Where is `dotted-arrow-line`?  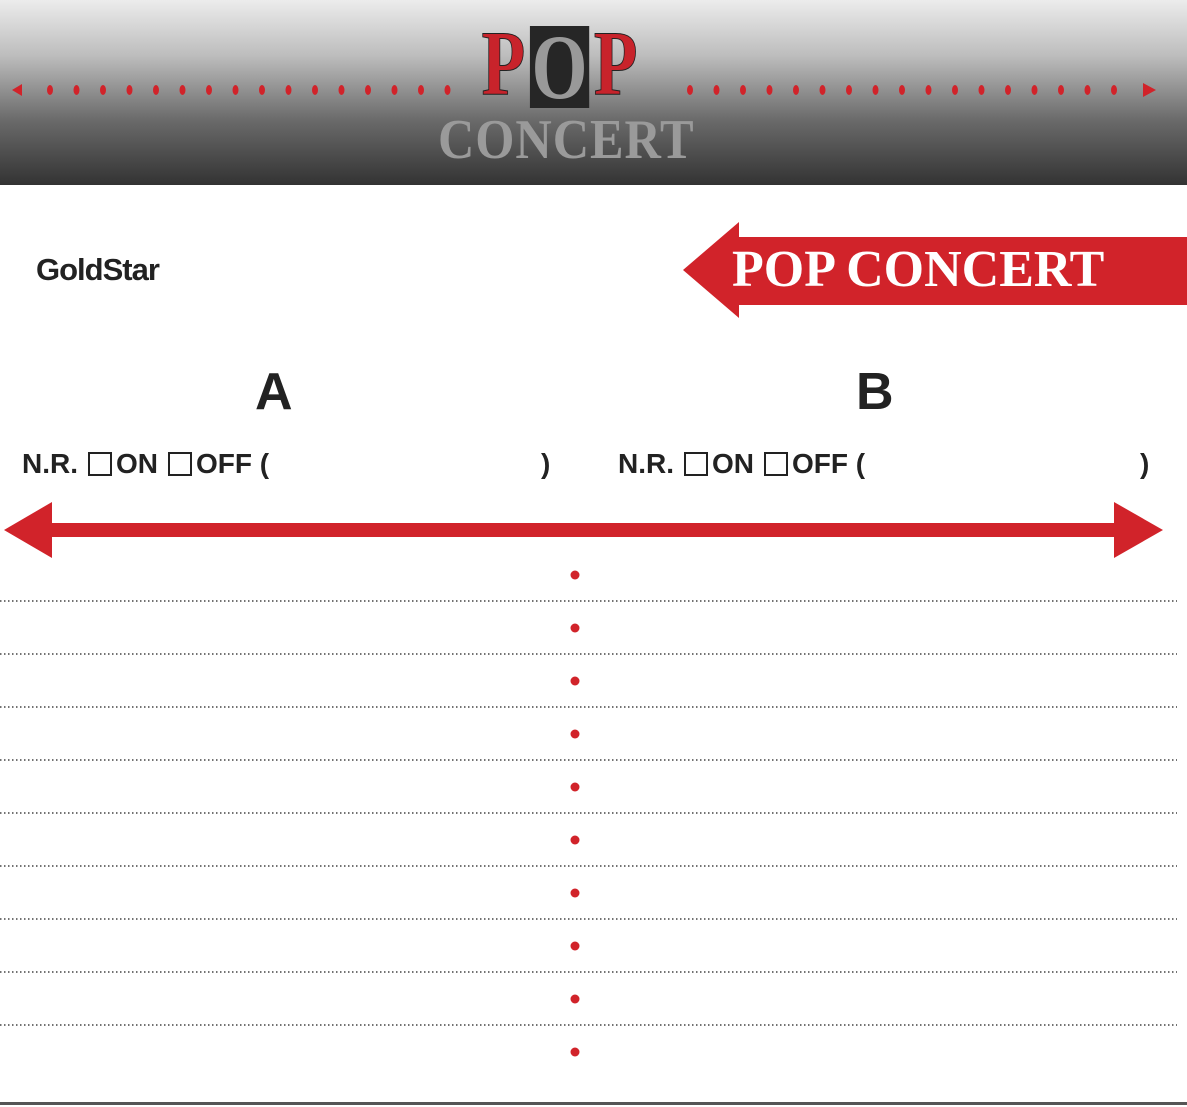 dotted-arrow-line is located at coordinates (584, 90).